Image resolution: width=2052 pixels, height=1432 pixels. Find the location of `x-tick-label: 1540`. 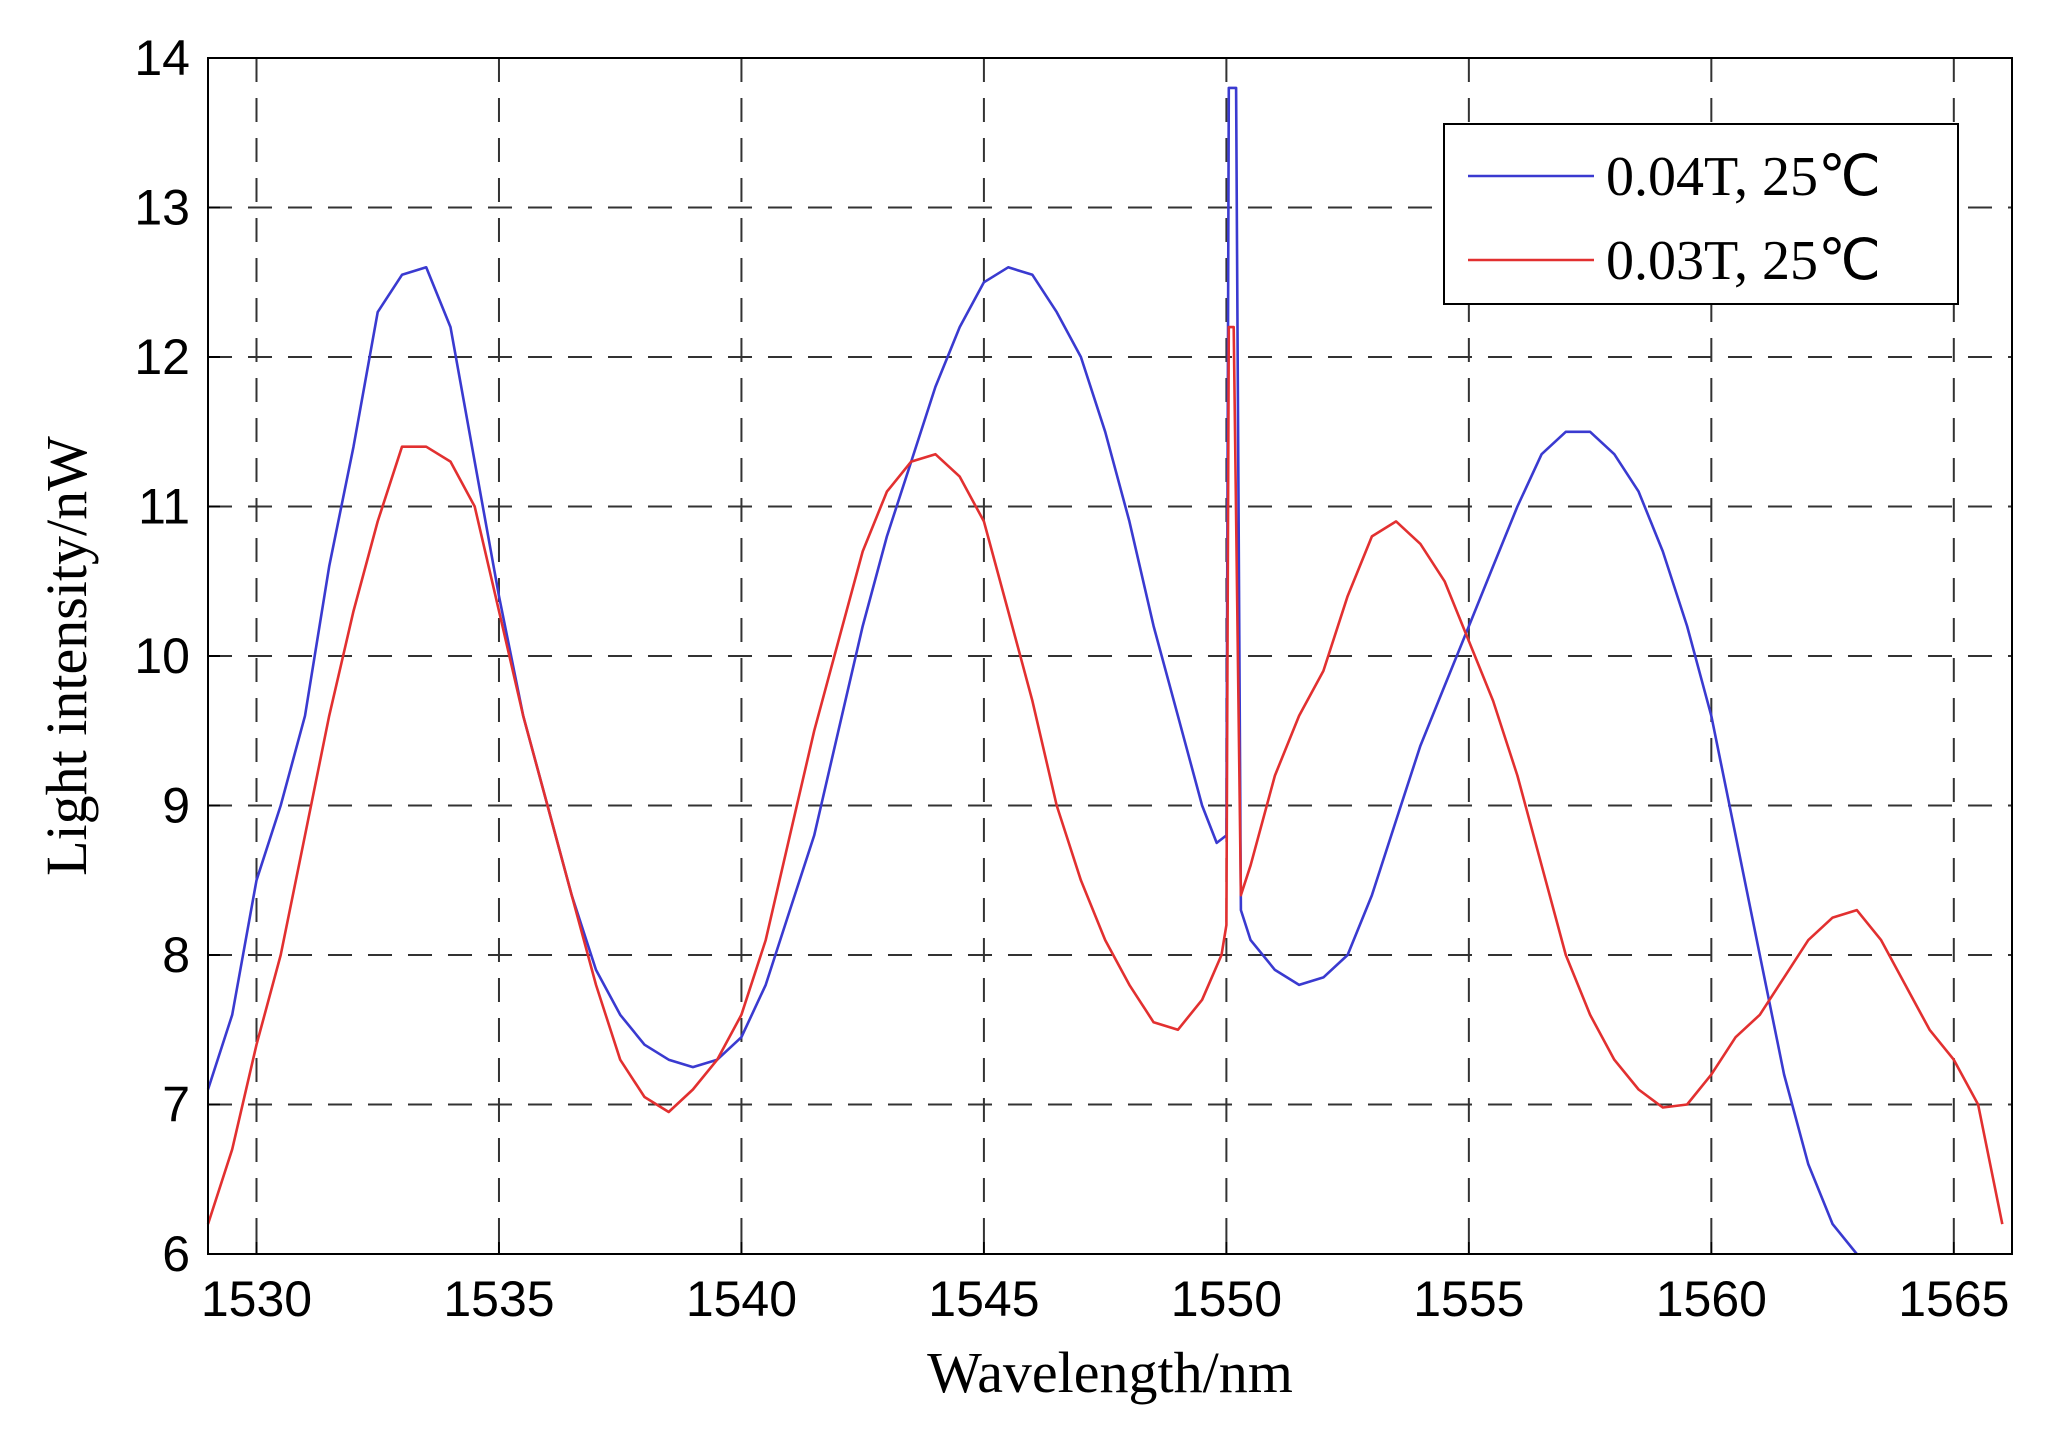

x-tick-label: 1540 is located at coordinates (741, 1299).